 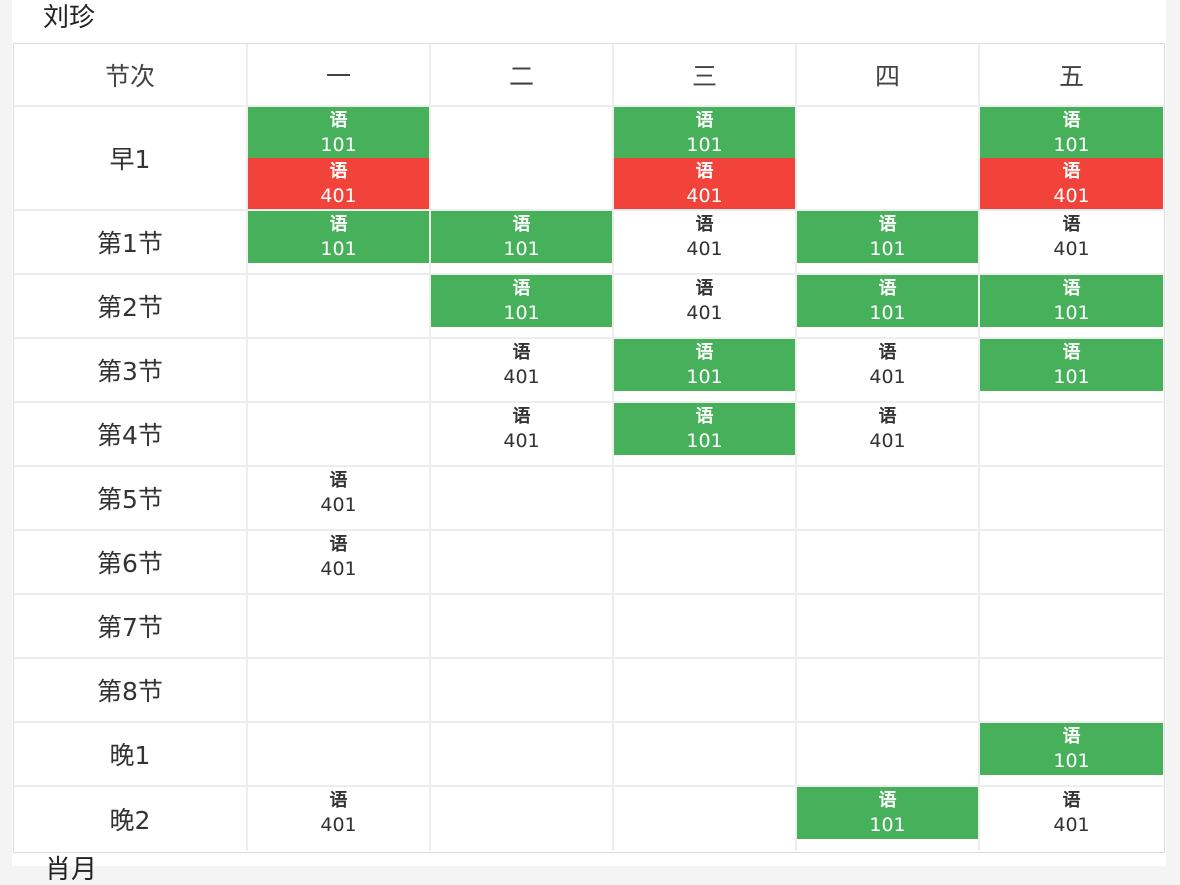 What do you see at coordinates (131, 75) in the screenshot?
I see `header-period-label: 节次` at bounding box center [131, 75].